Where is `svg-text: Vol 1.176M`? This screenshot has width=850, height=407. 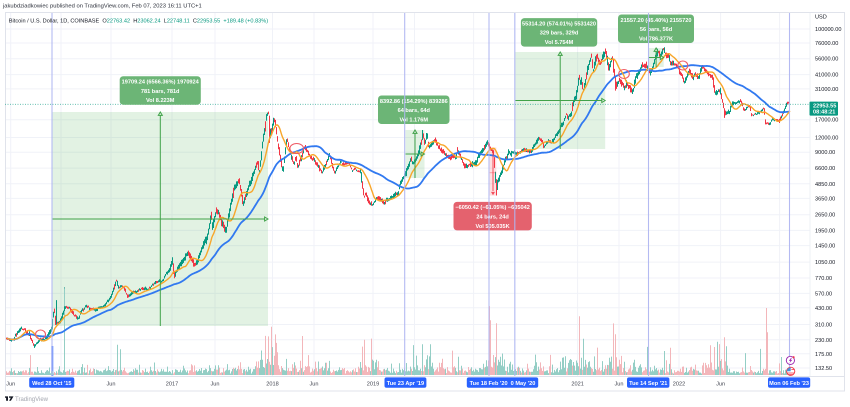
svg-text: Vol 1.176M is located at coordinates (414, 120).